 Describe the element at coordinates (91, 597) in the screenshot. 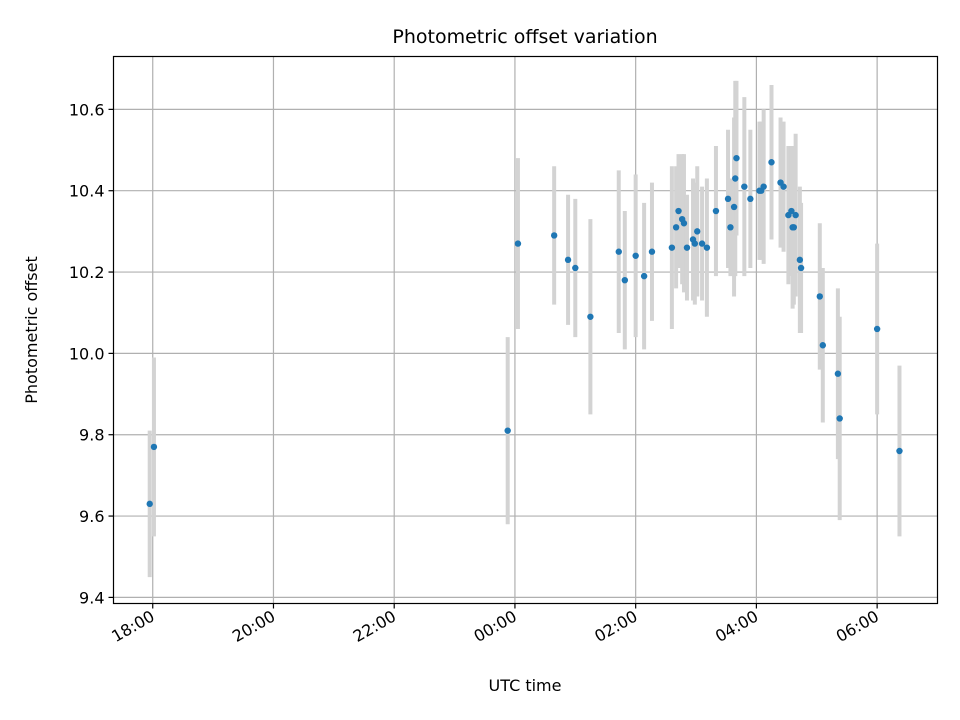

I see `y-tick-label: 9.4` at that location.